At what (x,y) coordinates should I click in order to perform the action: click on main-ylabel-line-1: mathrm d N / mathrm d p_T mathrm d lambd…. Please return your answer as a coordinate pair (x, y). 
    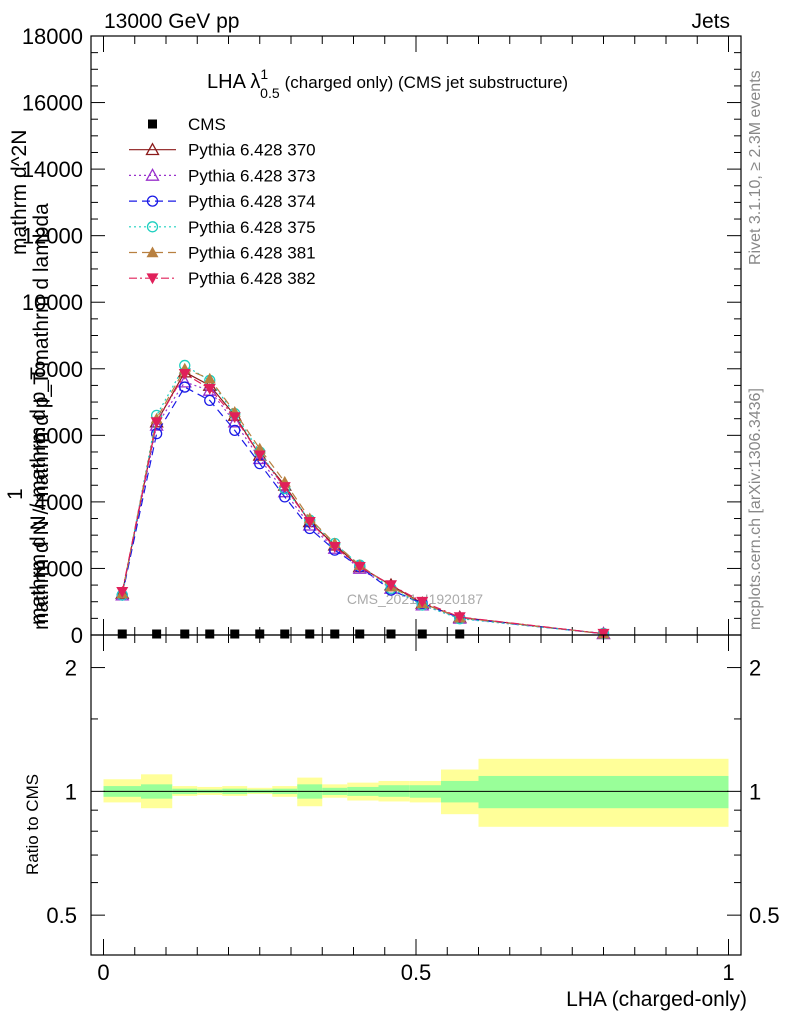
    Looking at the image, I should click on (41, 416).